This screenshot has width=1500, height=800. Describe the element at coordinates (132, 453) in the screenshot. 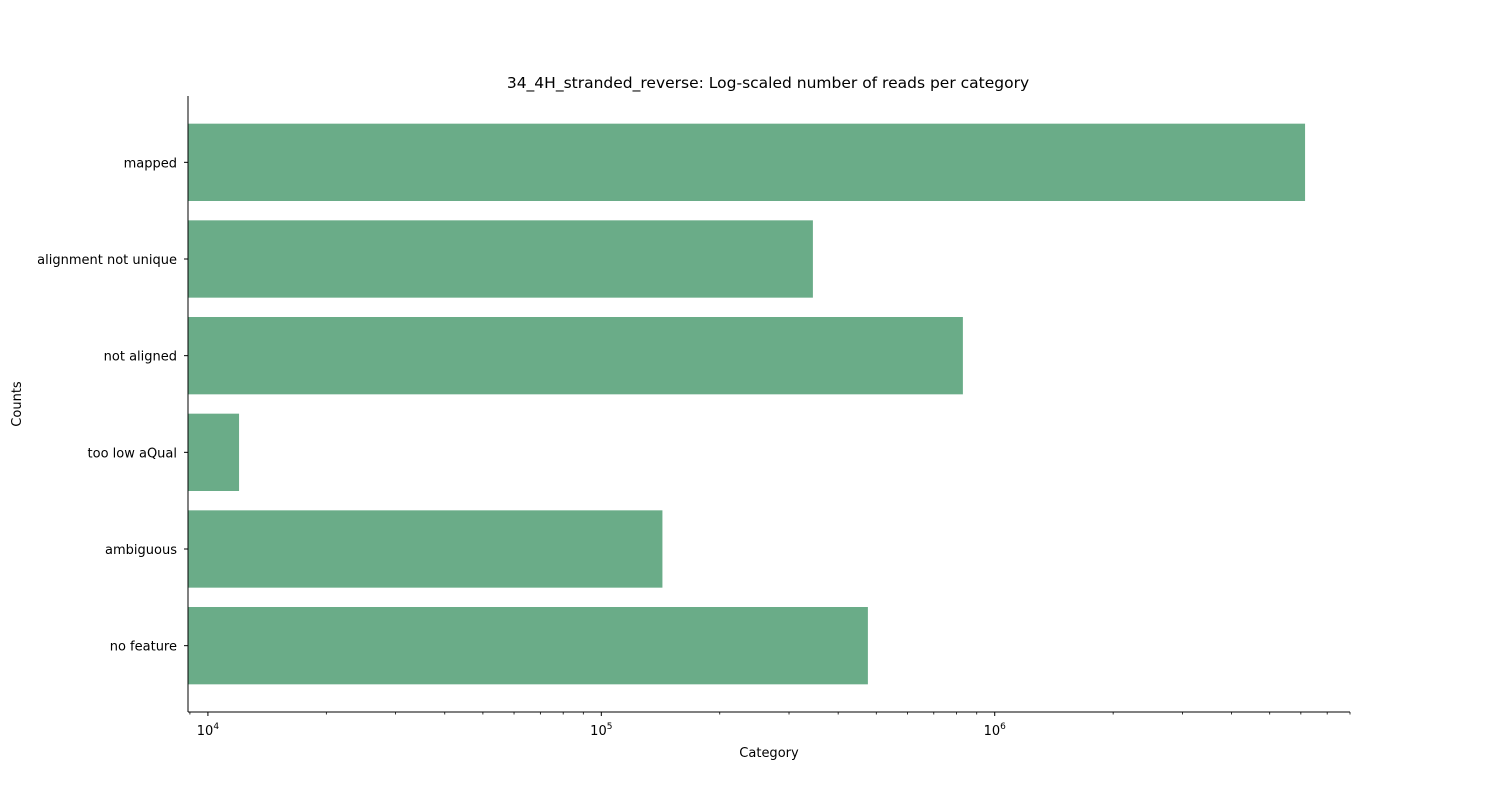

I see `y-tick-label: too low aQual` at that location.